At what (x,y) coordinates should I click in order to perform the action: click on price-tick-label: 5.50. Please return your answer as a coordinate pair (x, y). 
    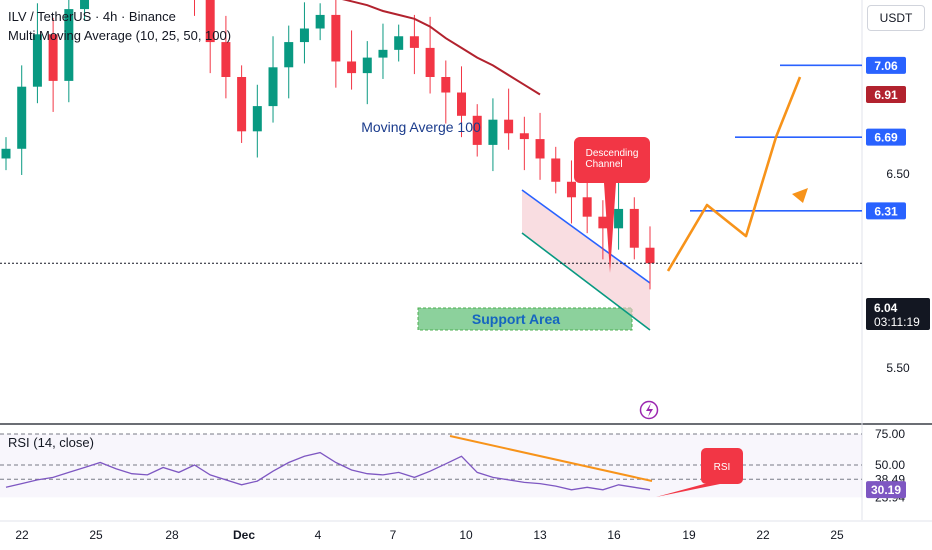
    Looking at the image, I should click on (898, 368).